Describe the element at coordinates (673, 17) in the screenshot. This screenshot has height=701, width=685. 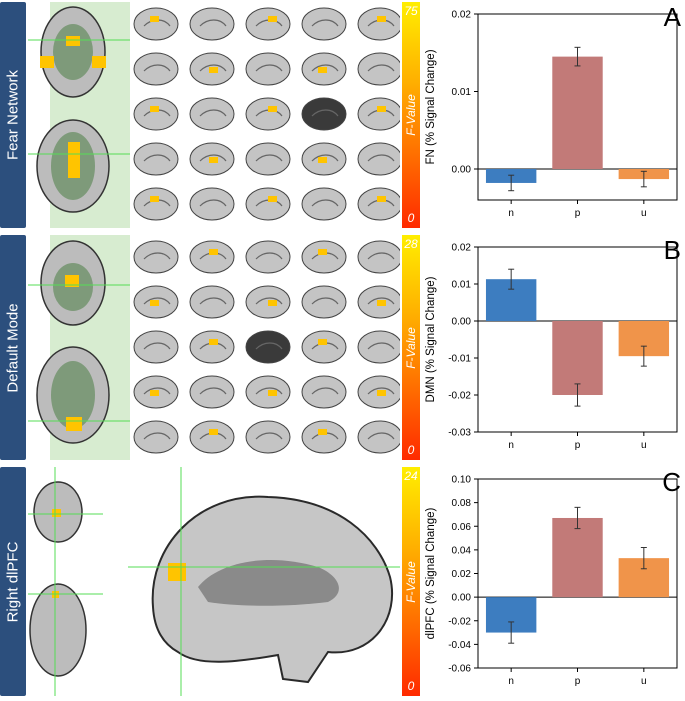
I see `panel-letter: A` at that location.